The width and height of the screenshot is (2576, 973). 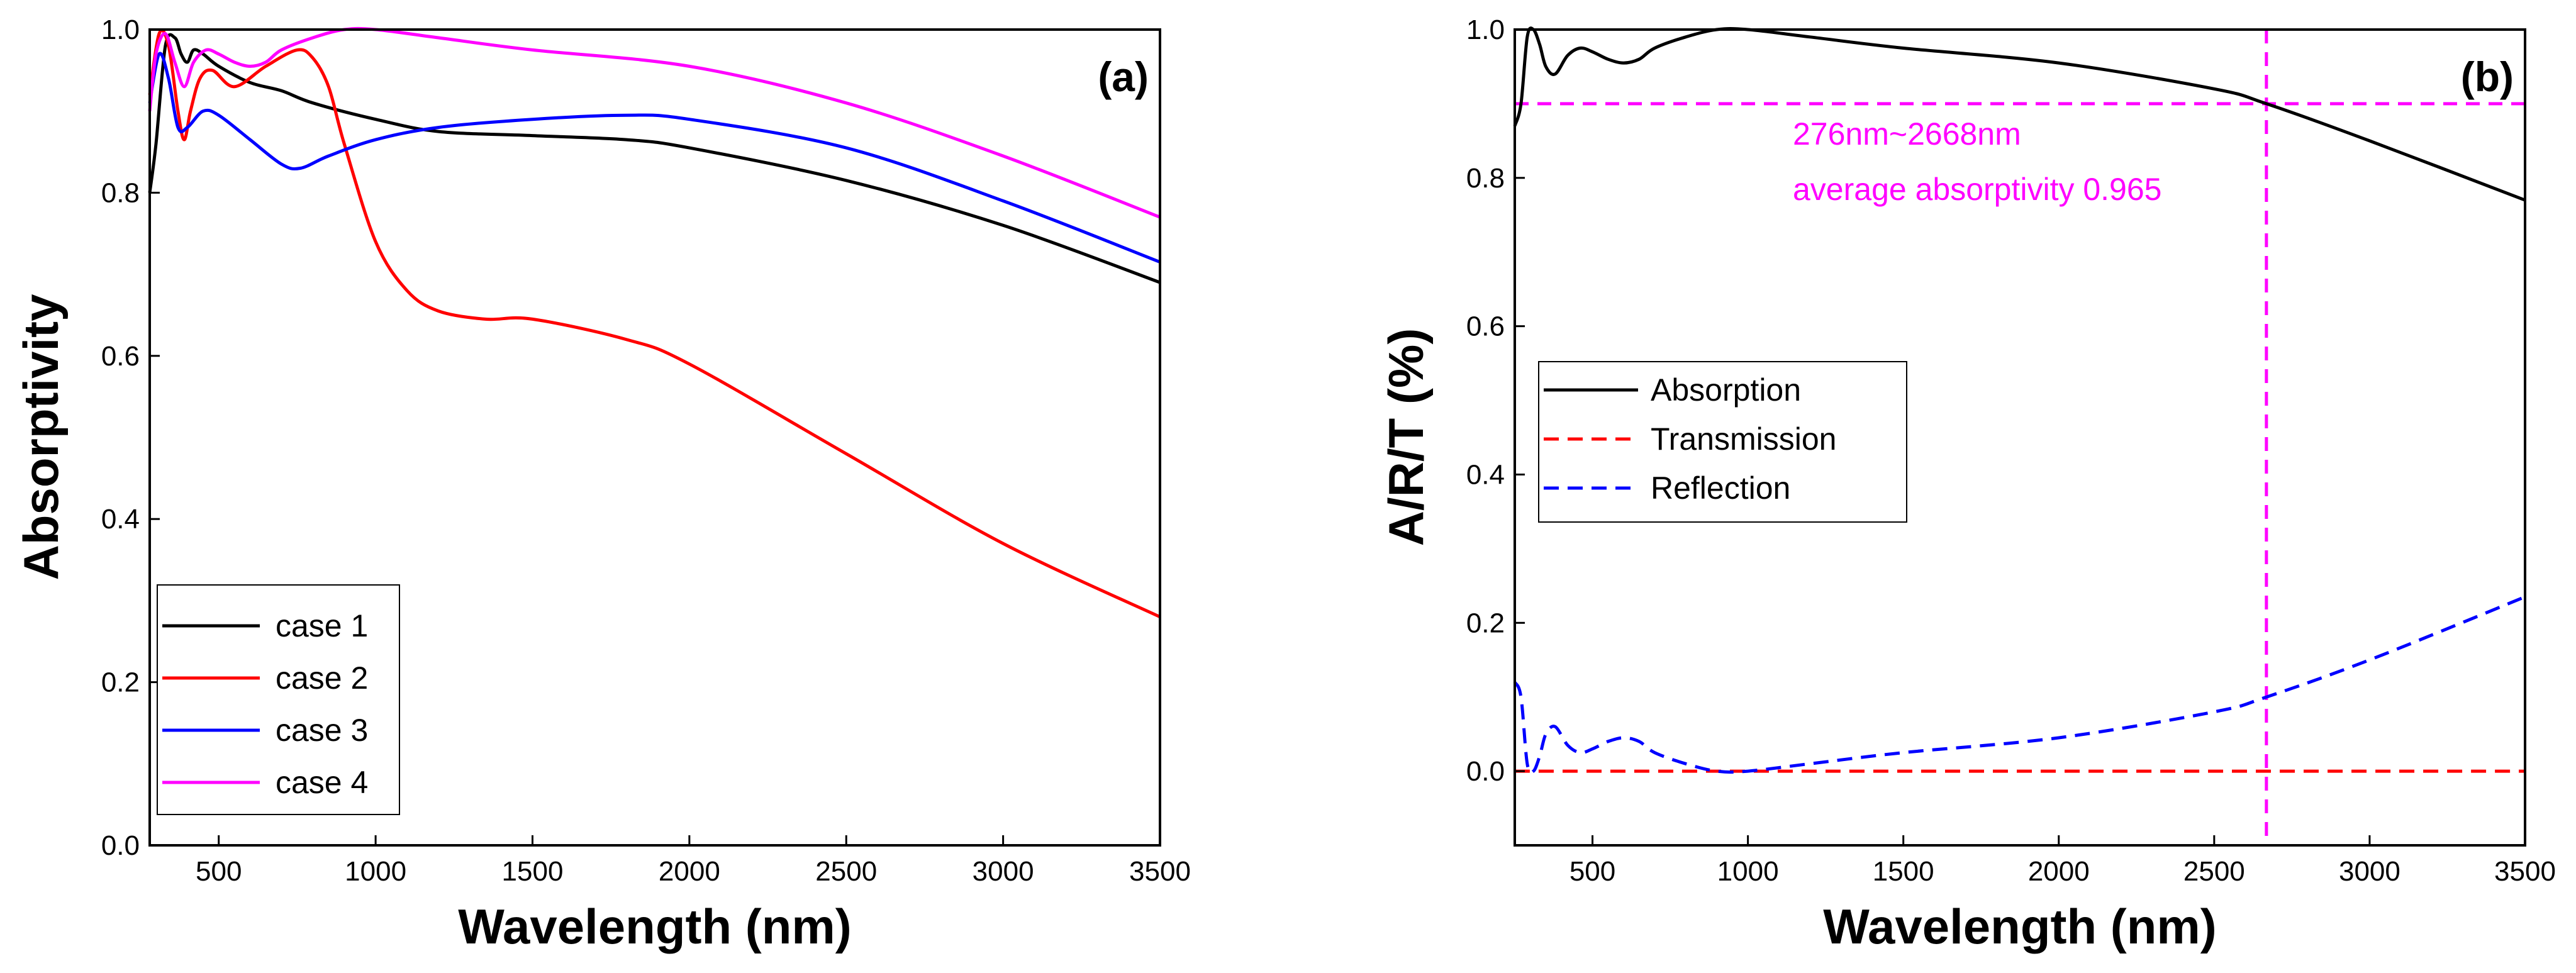 I want to click on legend-label: case 4, so click(x=322, y=782).